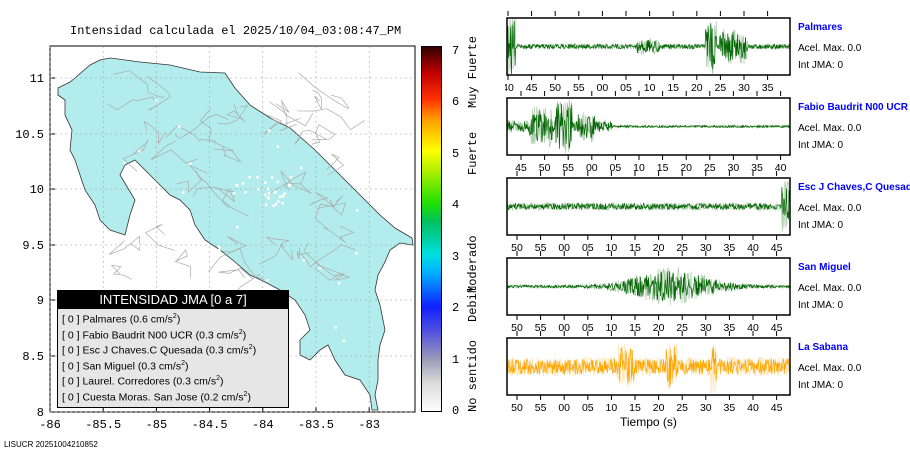  Describe the element at coordinates (823, 347) in the screenshot. I see `station-name: La Sabana` at that location.